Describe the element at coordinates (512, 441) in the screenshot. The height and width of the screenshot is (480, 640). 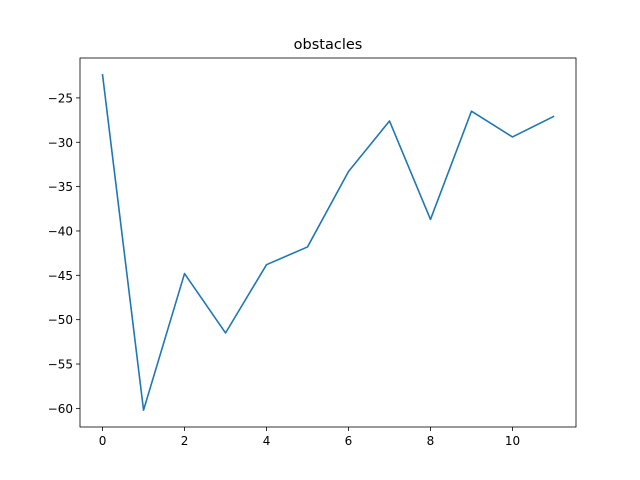
I see `x-tick-label: 10` at that location.